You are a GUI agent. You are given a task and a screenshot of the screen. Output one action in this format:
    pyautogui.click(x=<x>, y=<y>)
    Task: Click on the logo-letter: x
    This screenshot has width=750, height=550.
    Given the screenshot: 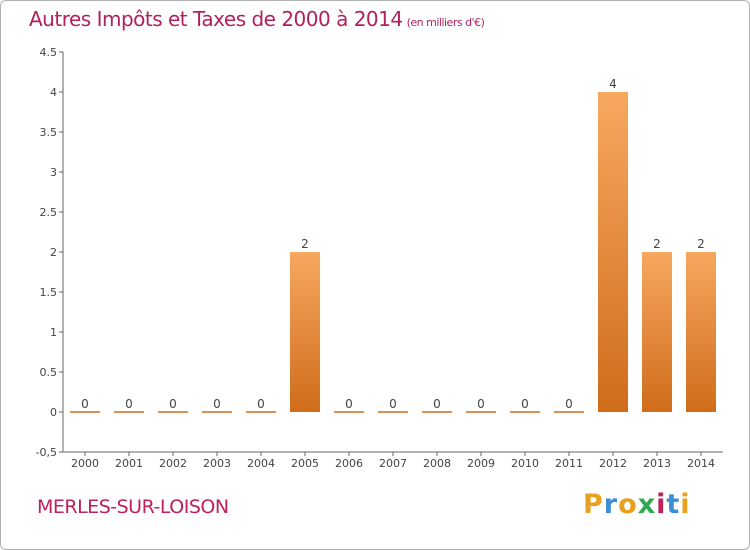 What is the action you would take?
    pyautogui.click(x=647, y=504)
    